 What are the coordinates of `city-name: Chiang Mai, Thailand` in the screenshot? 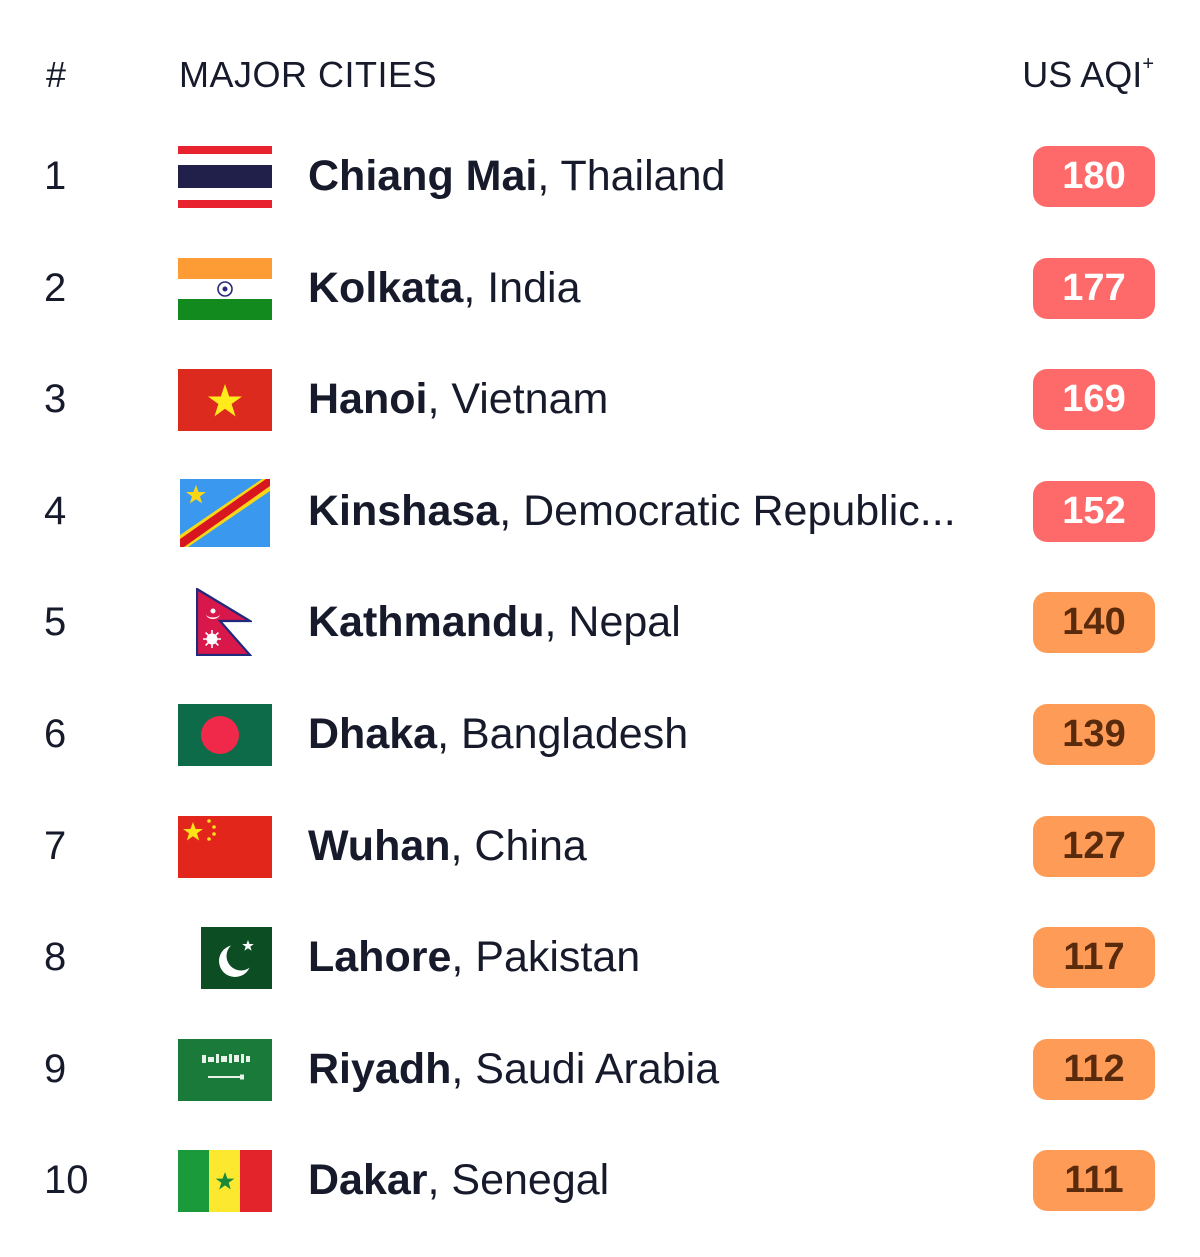 It's located at (517, 176).